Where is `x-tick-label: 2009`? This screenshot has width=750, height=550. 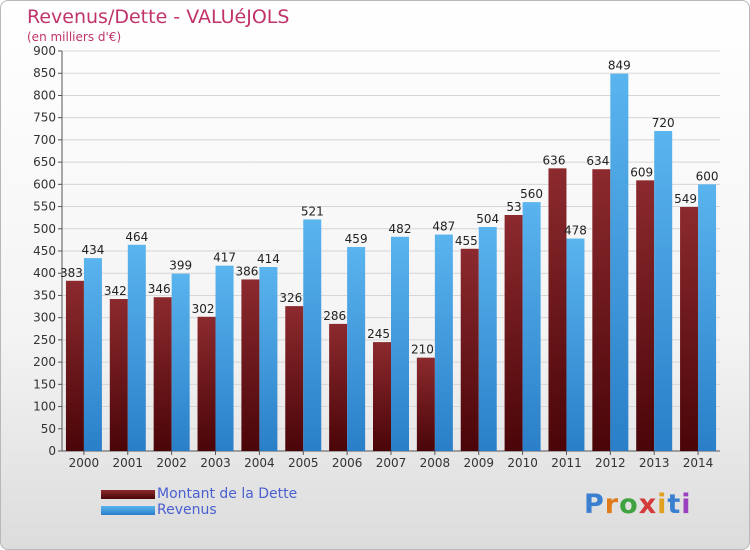
x-tick-label: 2009 is located at coordinates (478, 463).